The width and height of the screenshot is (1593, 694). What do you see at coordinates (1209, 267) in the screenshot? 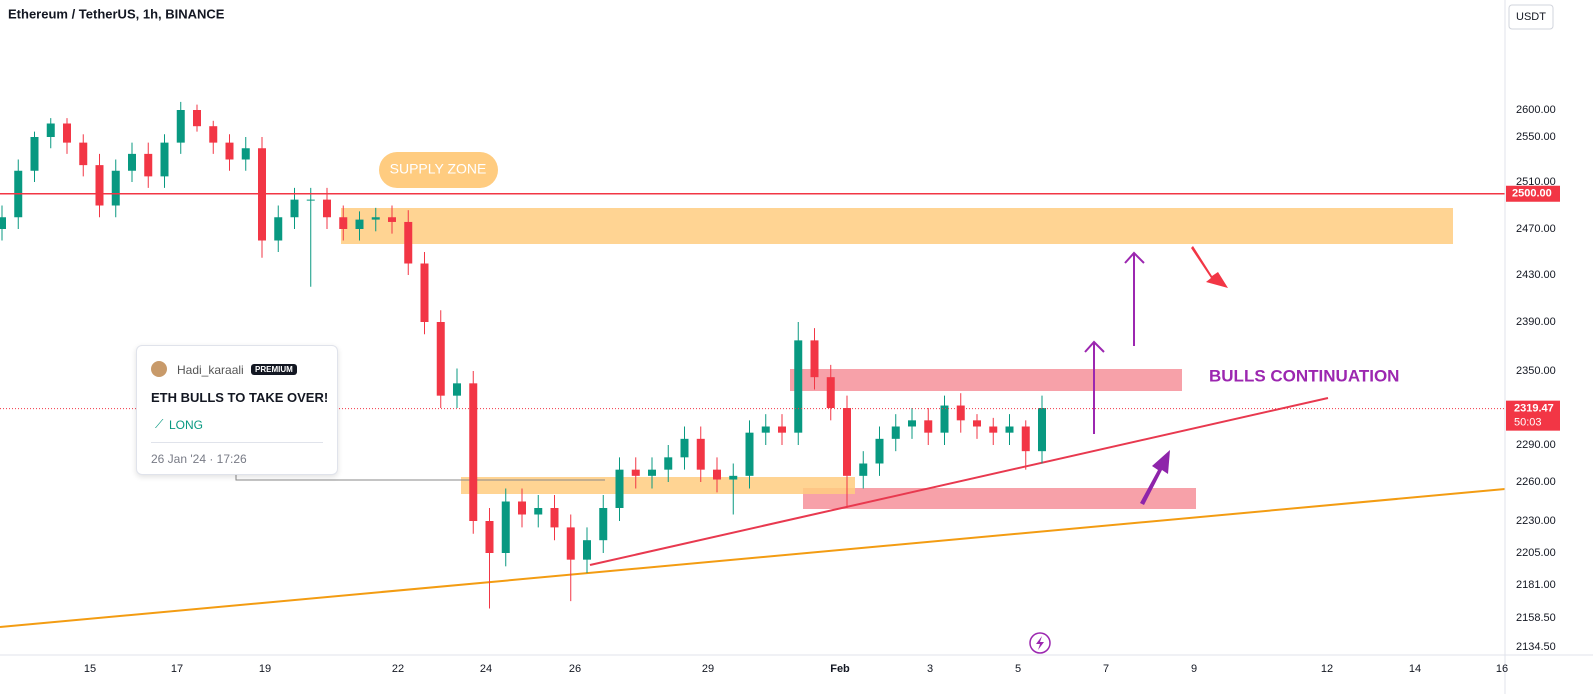
I see `bear-arrow` at bounding box center [1209, 267].